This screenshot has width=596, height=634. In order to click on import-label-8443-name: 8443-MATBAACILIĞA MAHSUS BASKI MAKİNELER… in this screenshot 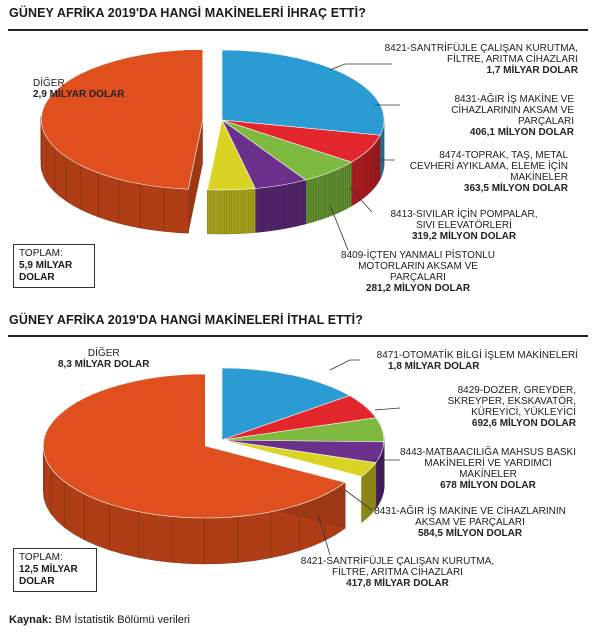, I will do `click(488, 463)`.